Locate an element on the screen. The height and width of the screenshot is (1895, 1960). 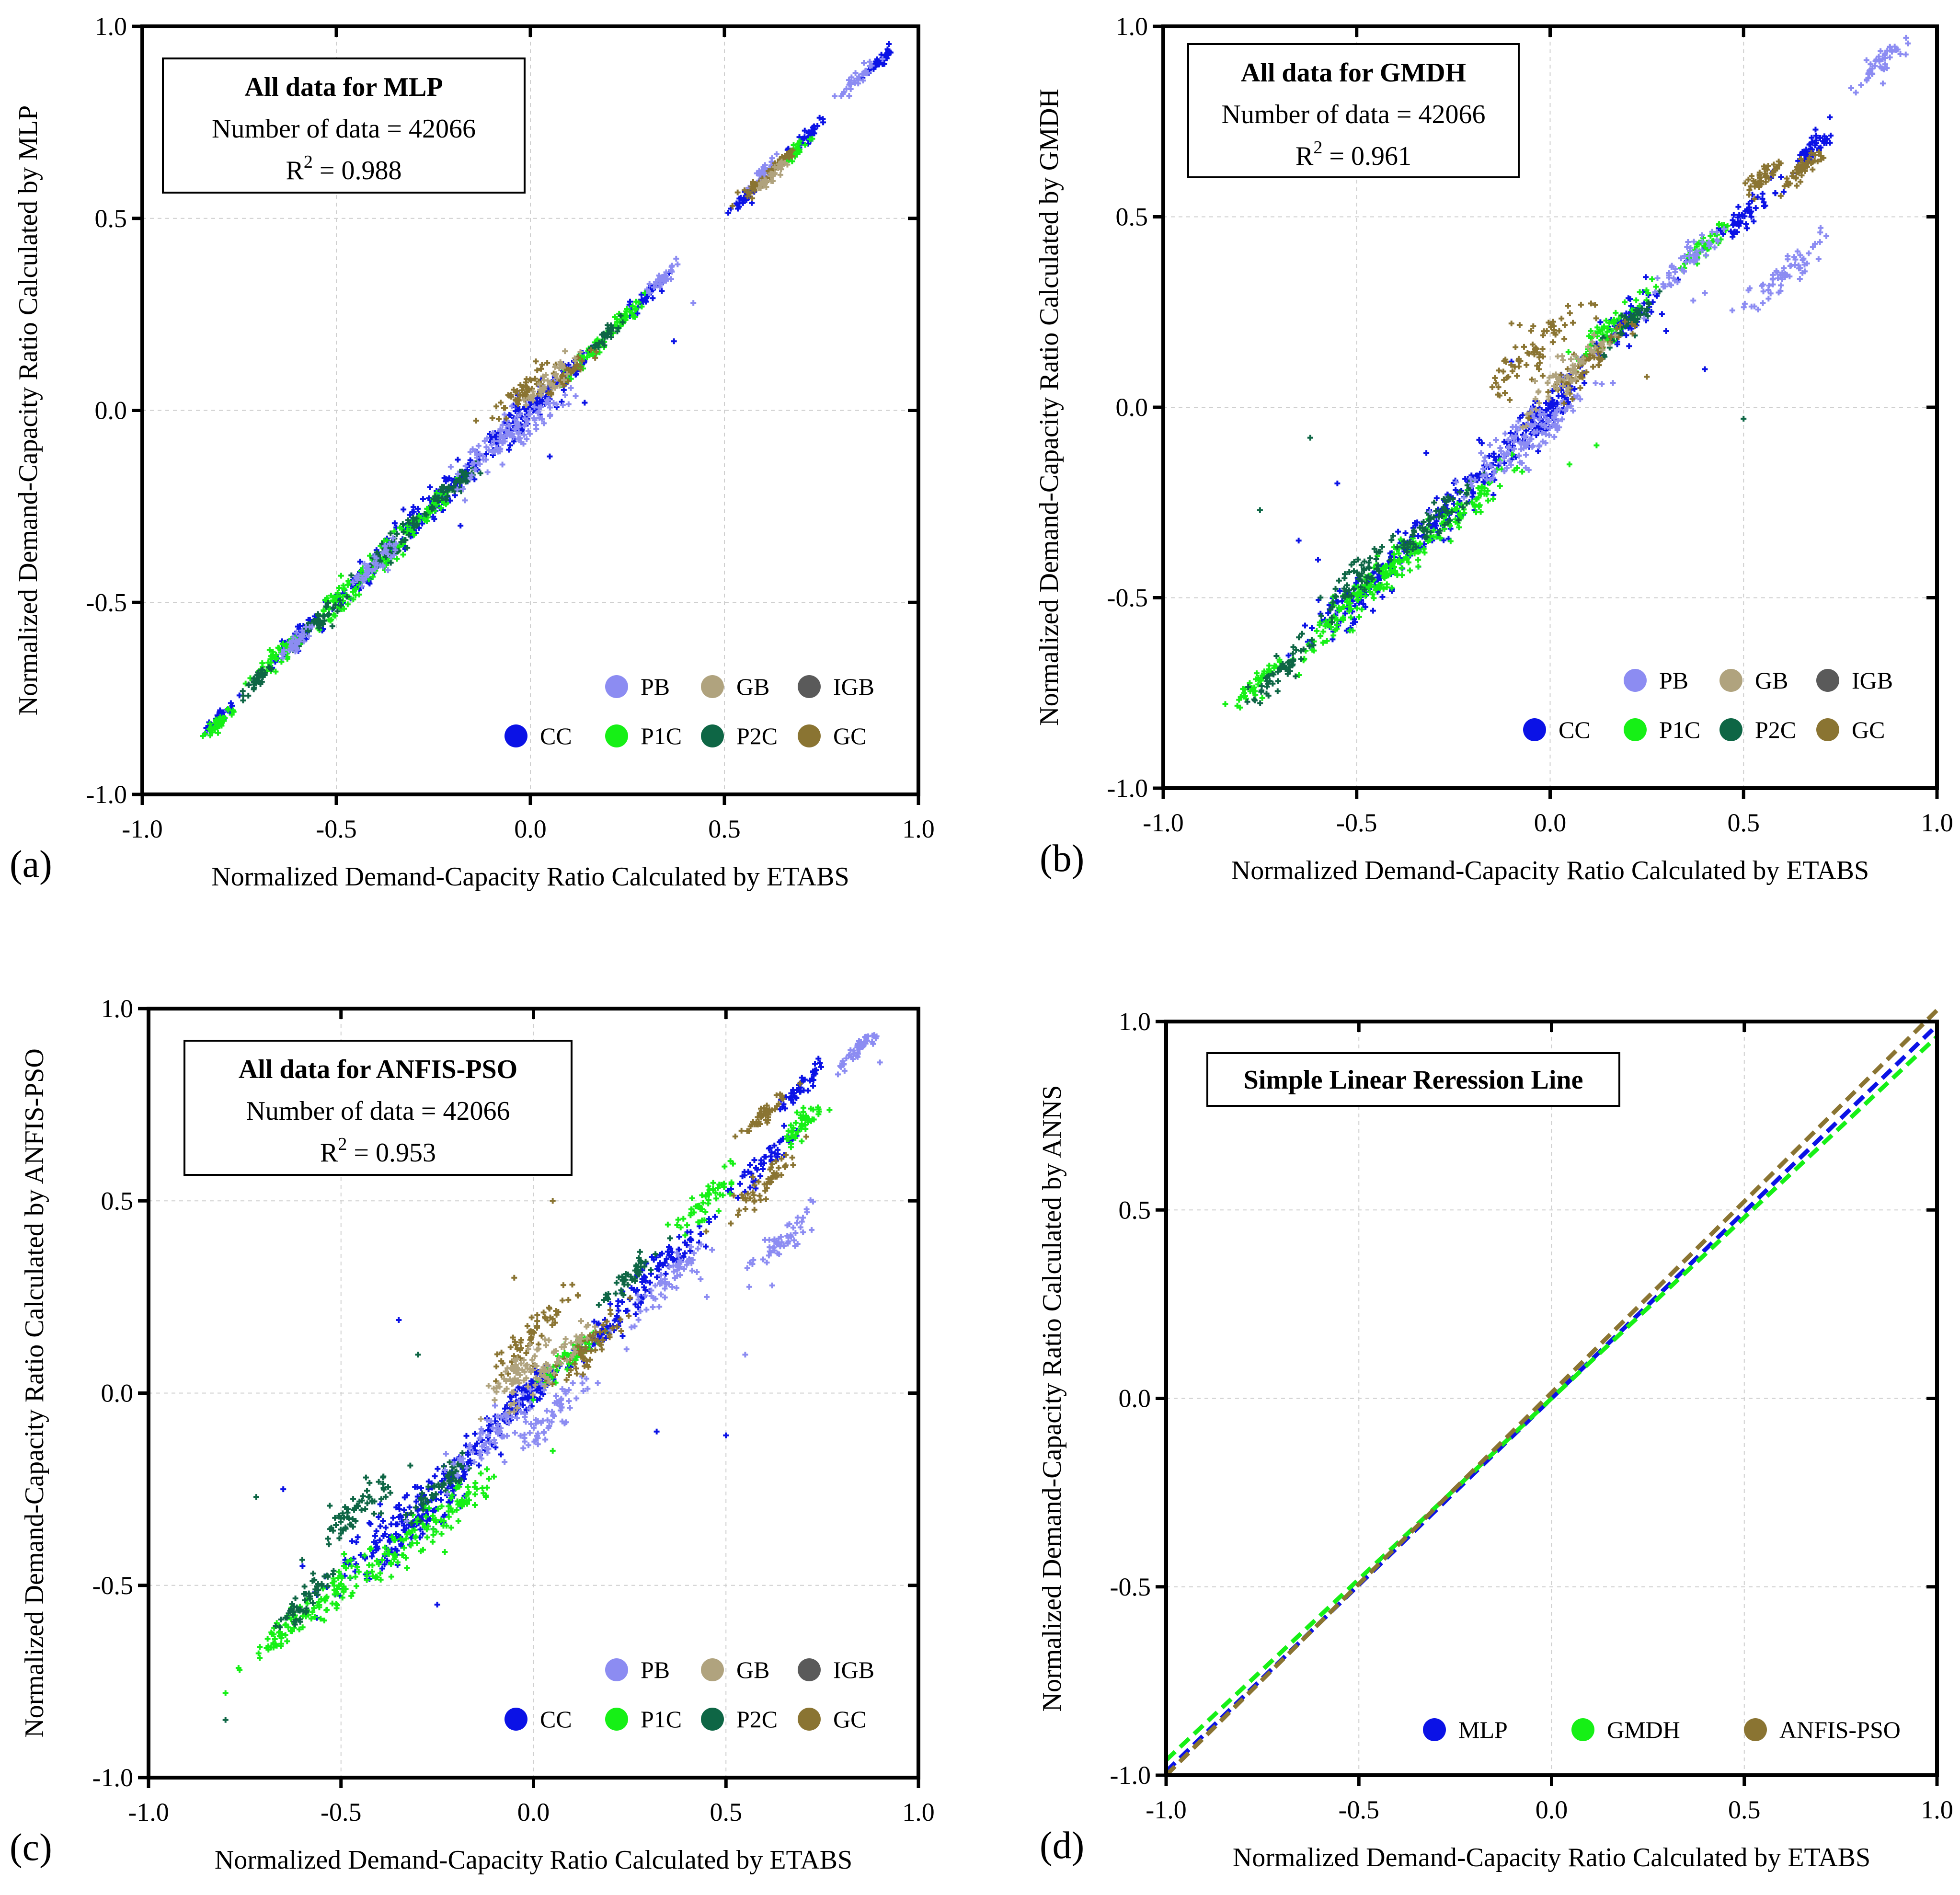
legend-label-GB: GB is located at coordinates (1771, 680).